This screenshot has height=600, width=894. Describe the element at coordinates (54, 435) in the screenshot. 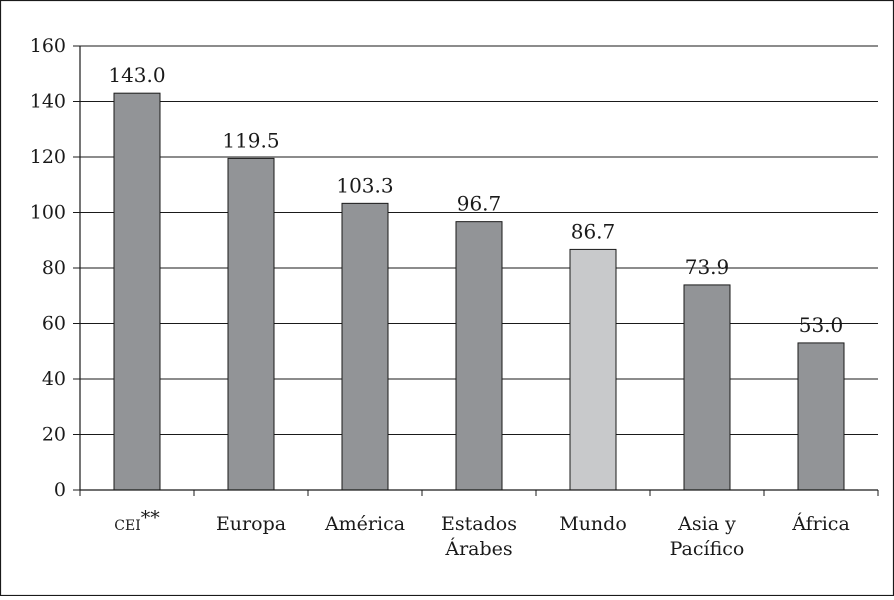

I see `y-tick-label: 20` at that location.